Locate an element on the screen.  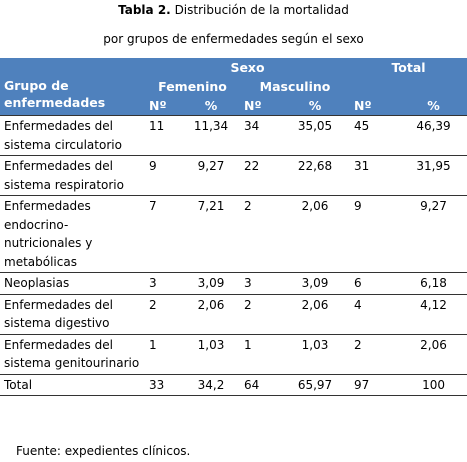
cell: 6 is located at coordinates (375, 283).